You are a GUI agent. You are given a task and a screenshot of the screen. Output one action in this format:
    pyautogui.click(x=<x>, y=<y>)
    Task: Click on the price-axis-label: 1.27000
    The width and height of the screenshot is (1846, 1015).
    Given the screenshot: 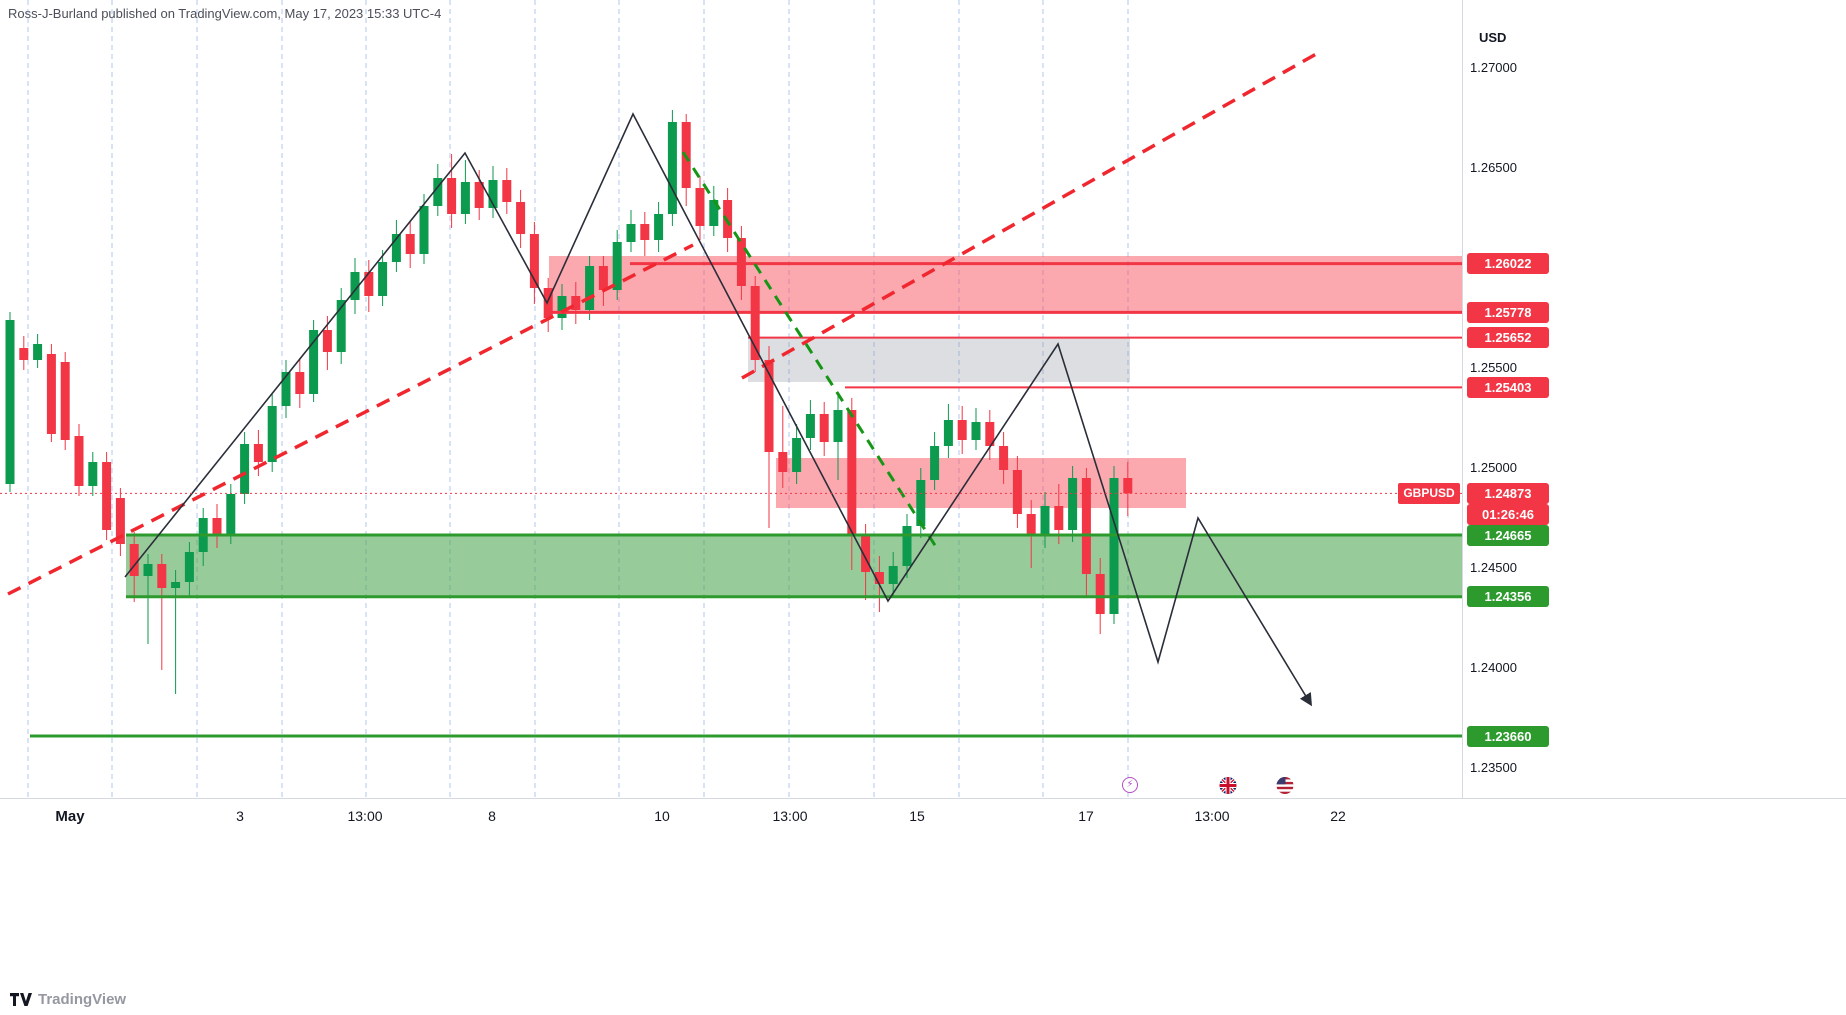 What is the action you would take?
    pyautogui.click(x=1493, y=67)
    